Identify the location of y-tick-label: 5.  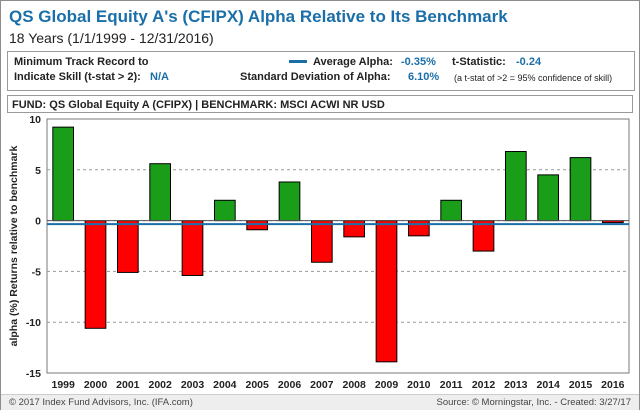
(38, 171).